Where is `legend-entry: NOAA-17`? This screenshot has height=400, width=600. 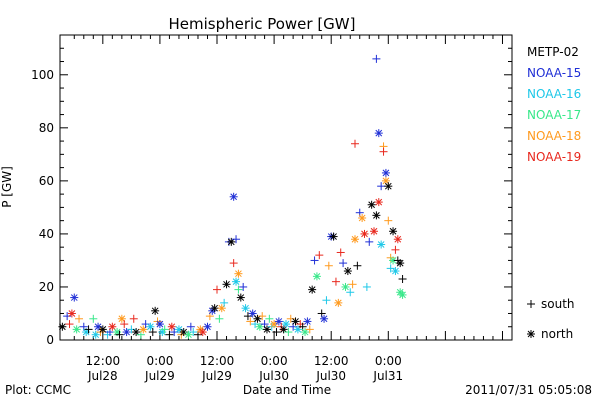 legend-entry: NOAA-17 is located at coordinates (554, 115).